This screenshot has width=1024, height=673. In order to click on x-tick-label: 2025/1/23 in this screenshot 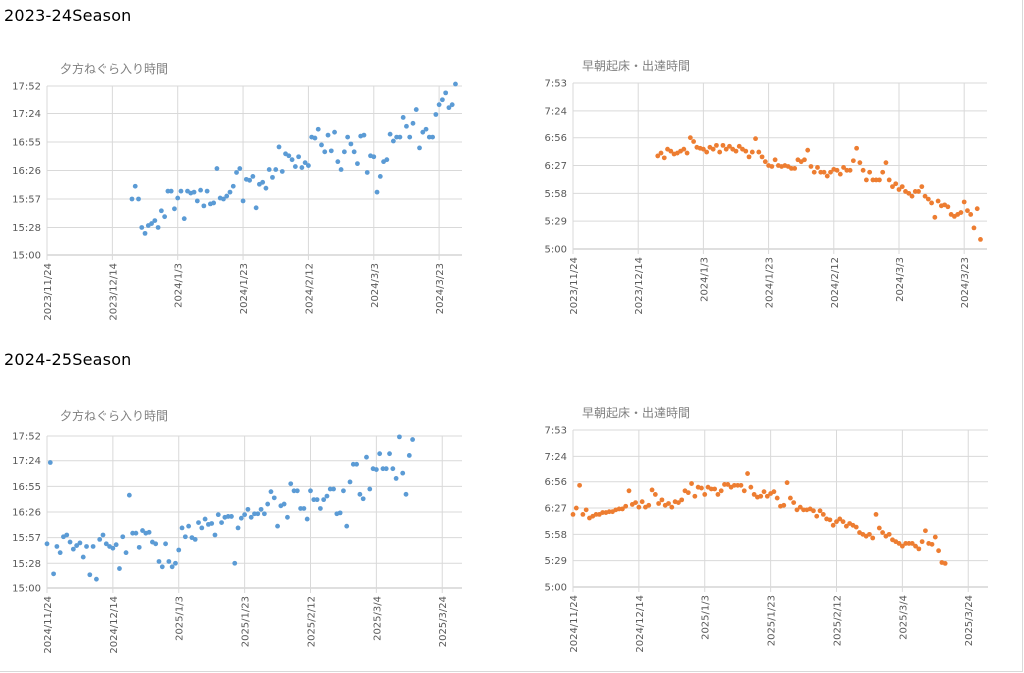, I will do `click(246, 621)`.